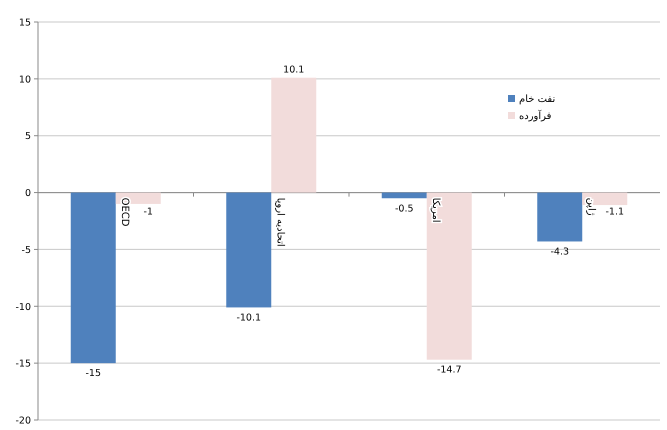 The width and height of the screenshot is (667, 430). What do you see at coordinates (27, 136) in the screenshot?
I see `y-tick-label: 5` at bounding box center [27, 136].